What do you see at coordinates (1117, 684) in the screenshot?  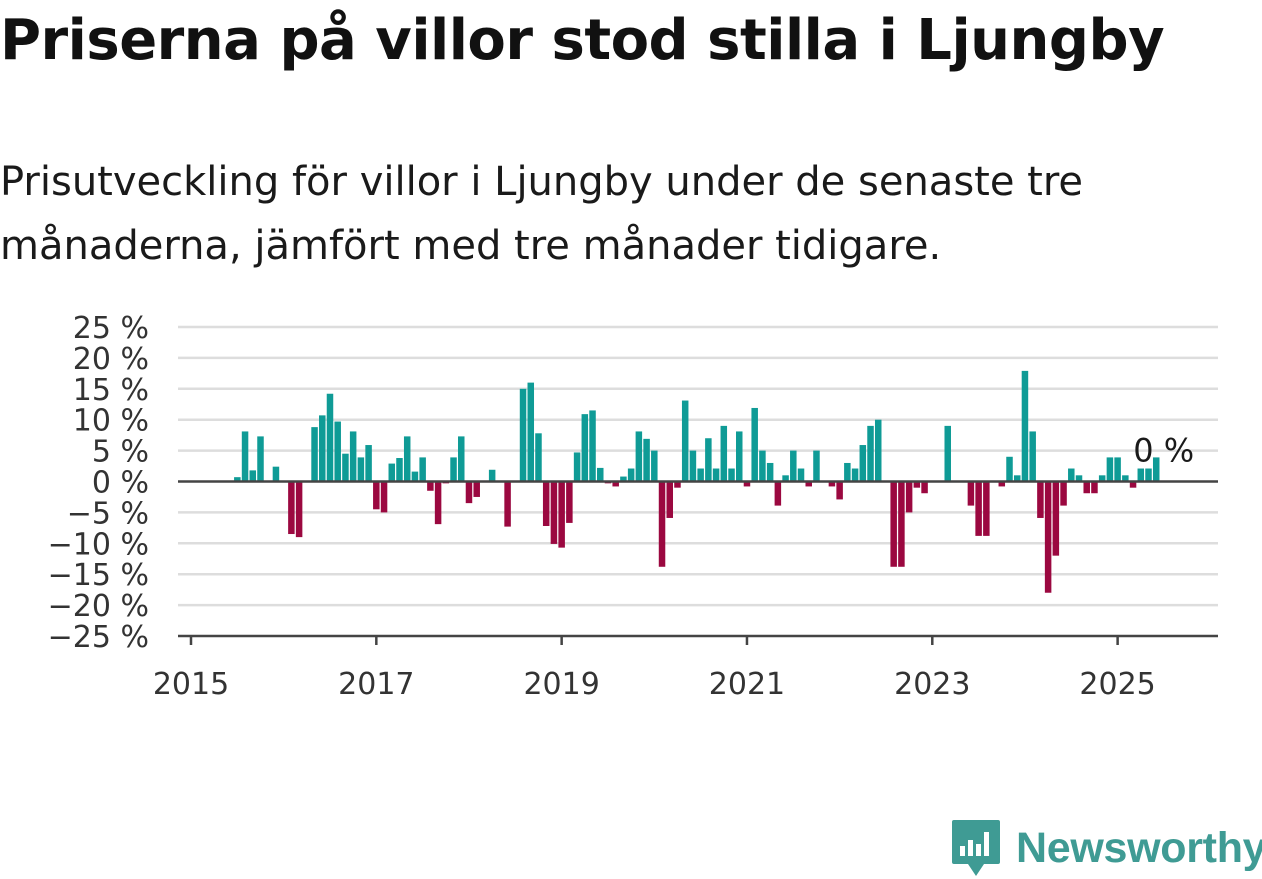 I see `x-tick-label: 2025` at bounding box center [1117, 684].